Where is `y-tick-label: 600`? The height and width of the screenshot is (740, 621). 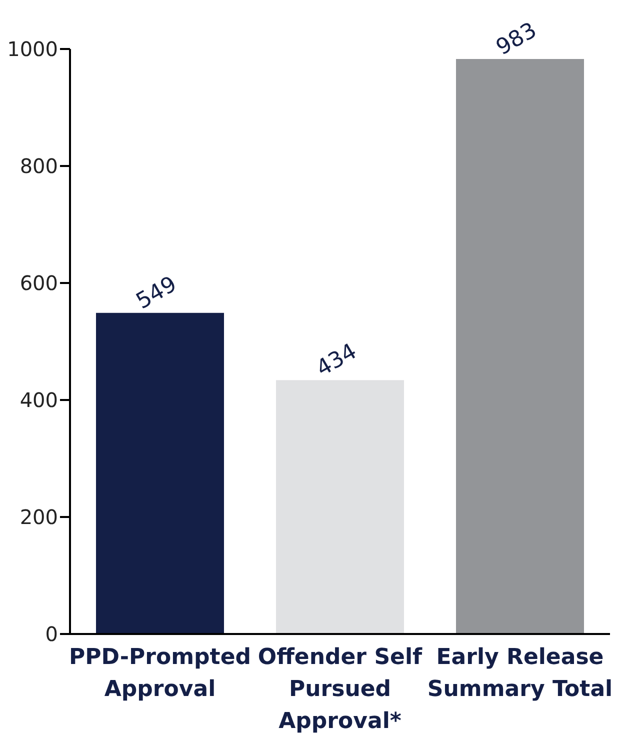 y-tick-label: 600 is located at coordinates (39, 283).